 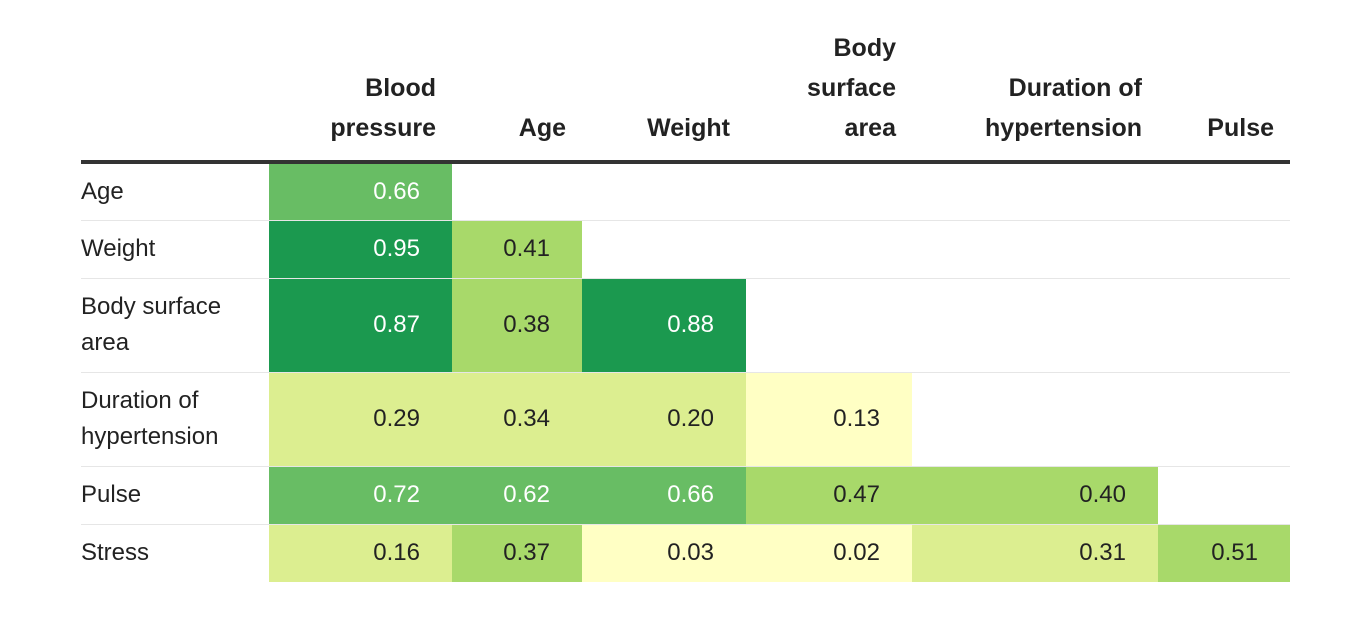 I want to click on heatmap-cell-pulse-body-surface-area: 0.47, so click(x=829, y=495).